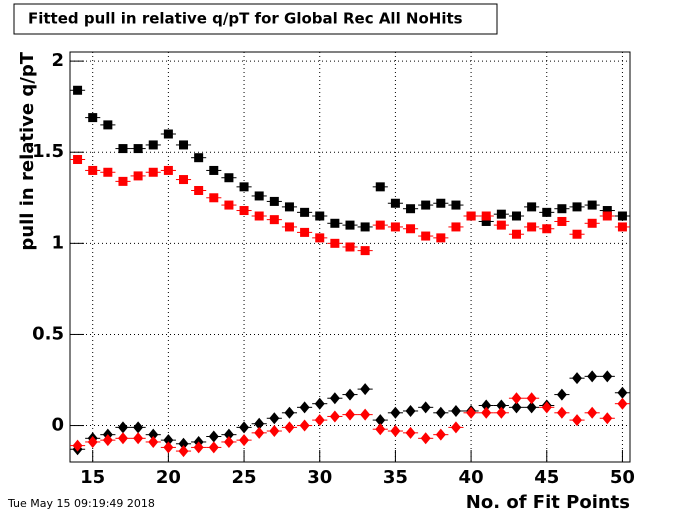  Describe the element at coordinates (48, 333) in the screenshot. I see `y-tick-label: 0.5` at that location.